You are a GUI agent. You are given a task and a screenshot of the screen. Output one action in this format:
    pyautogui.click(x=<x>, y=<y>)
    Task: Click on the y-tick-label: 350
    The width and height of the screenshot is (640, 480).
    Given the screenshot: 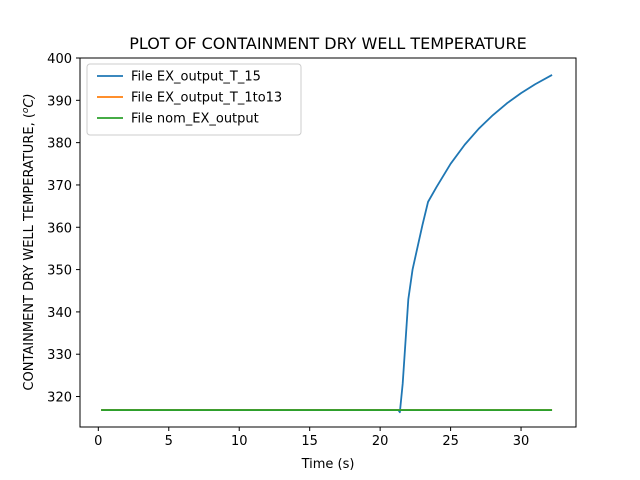 What is the action you would take?
    pyautogui.click(x=59, y=271)
    